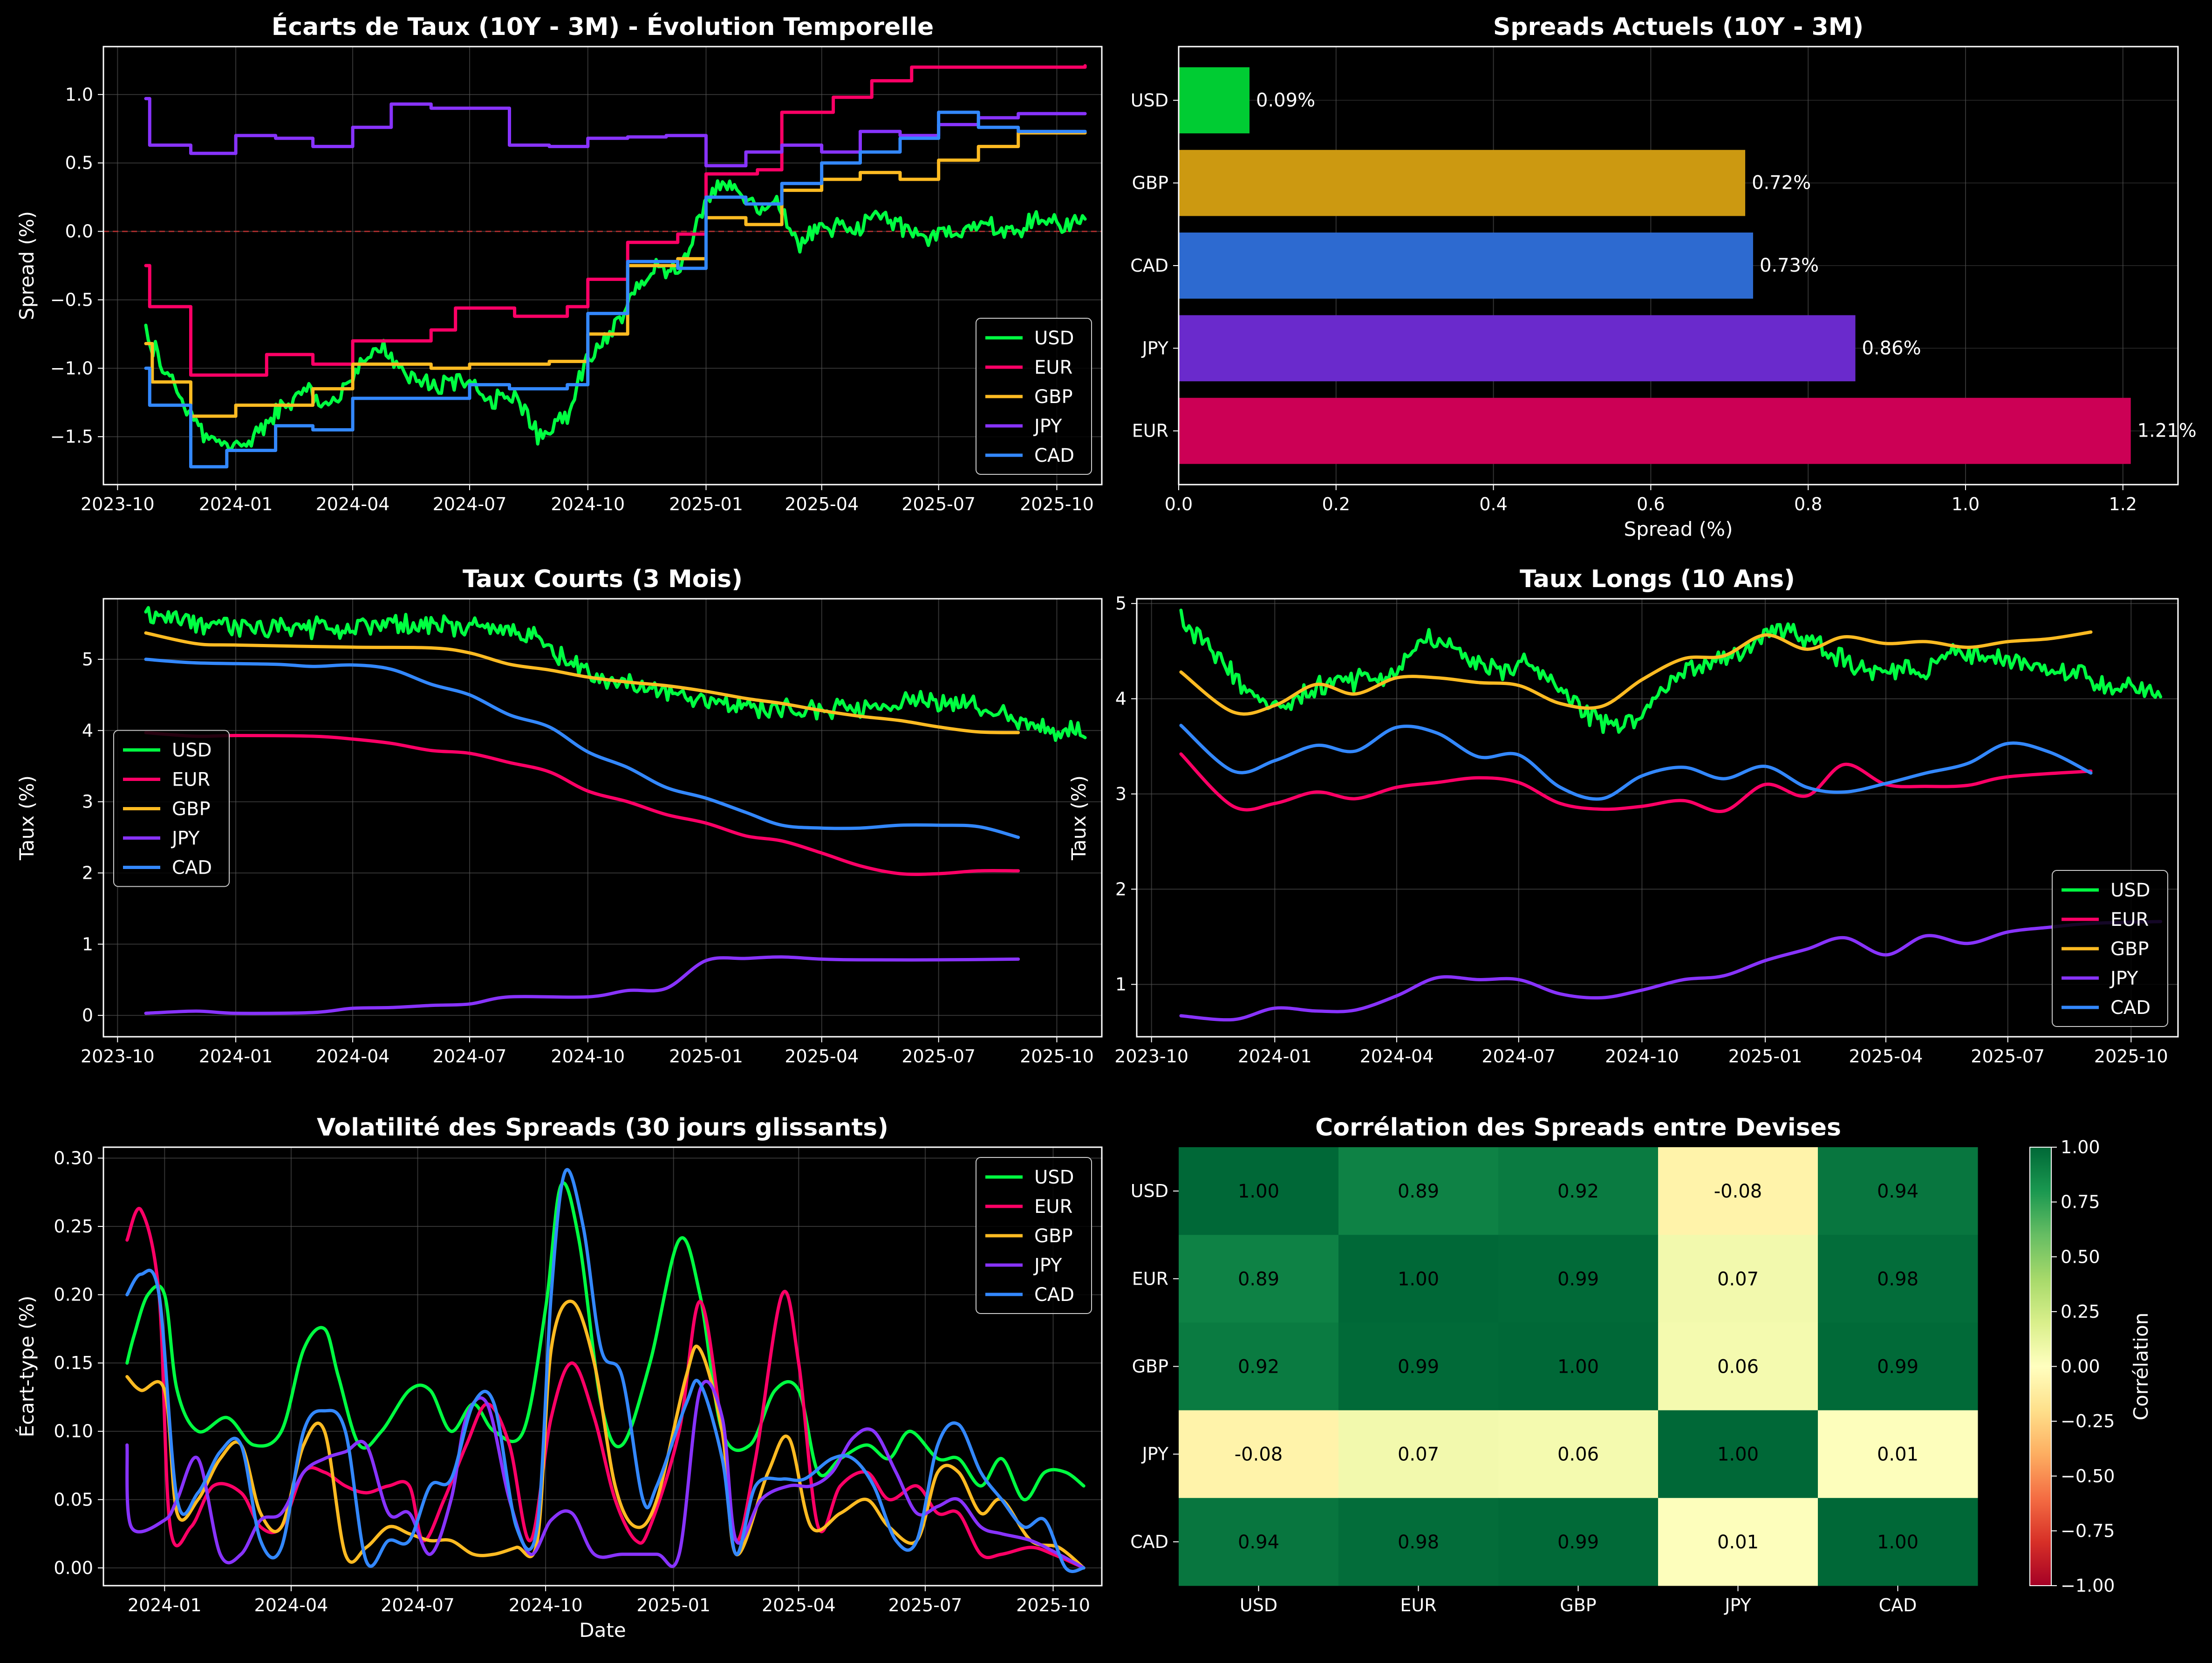  I want to click on short_rates-frame, so click(602, 818).